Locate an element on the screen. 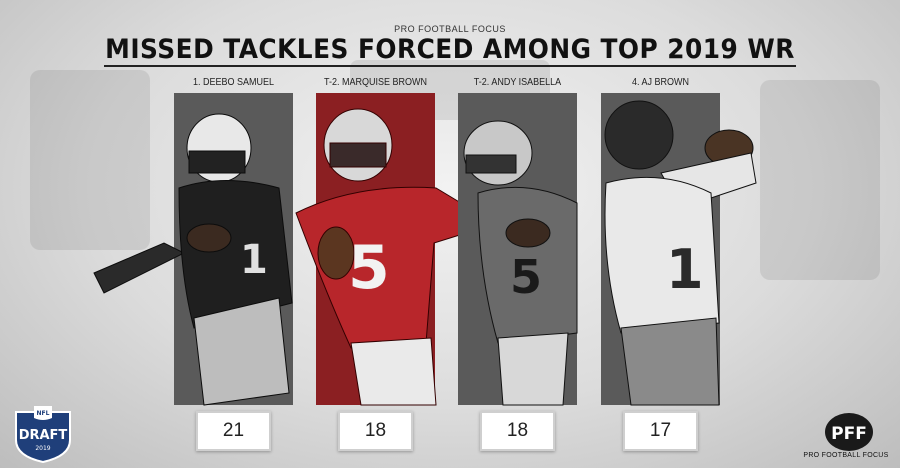 The image size is (900, 468). kicker: PRO FOOTBALL FOCUS is located at coordinates (450, 29).